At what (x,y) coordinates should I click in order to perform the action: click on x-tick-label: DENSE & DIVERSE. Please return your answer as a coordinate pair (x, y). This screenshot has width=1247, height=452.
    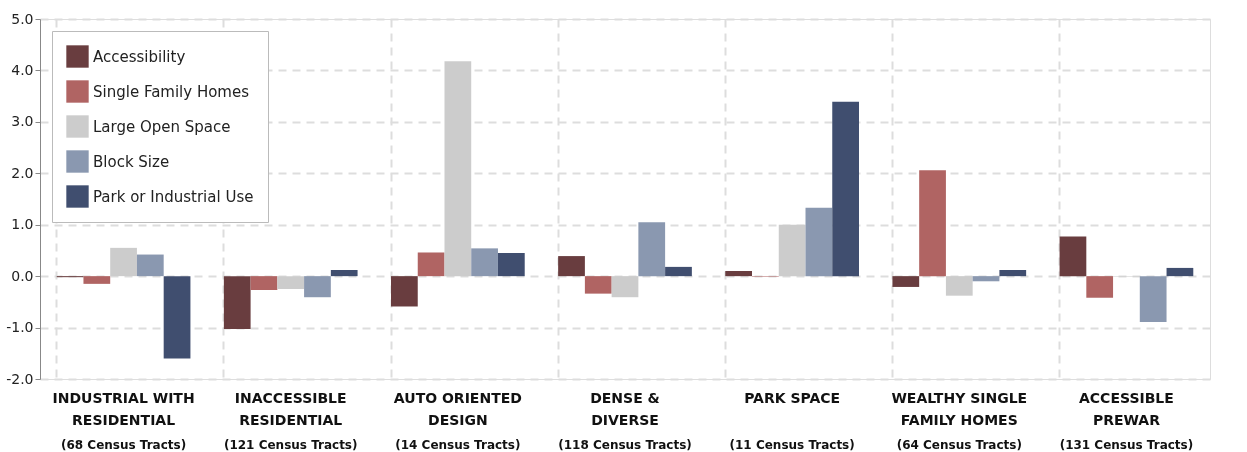
    Looking at the image, I should click on (625, 408).